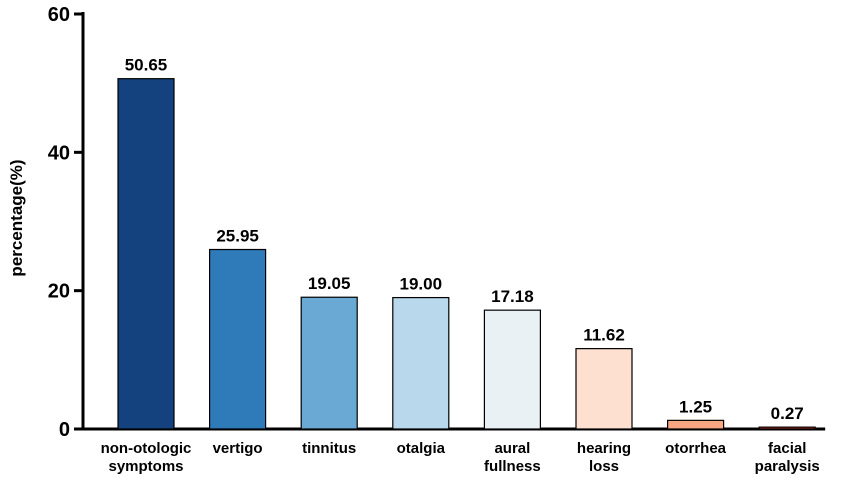  Describe the element at coordinates (696, 448) in the screenshot. I see `category-label: otorrhea` at that location.